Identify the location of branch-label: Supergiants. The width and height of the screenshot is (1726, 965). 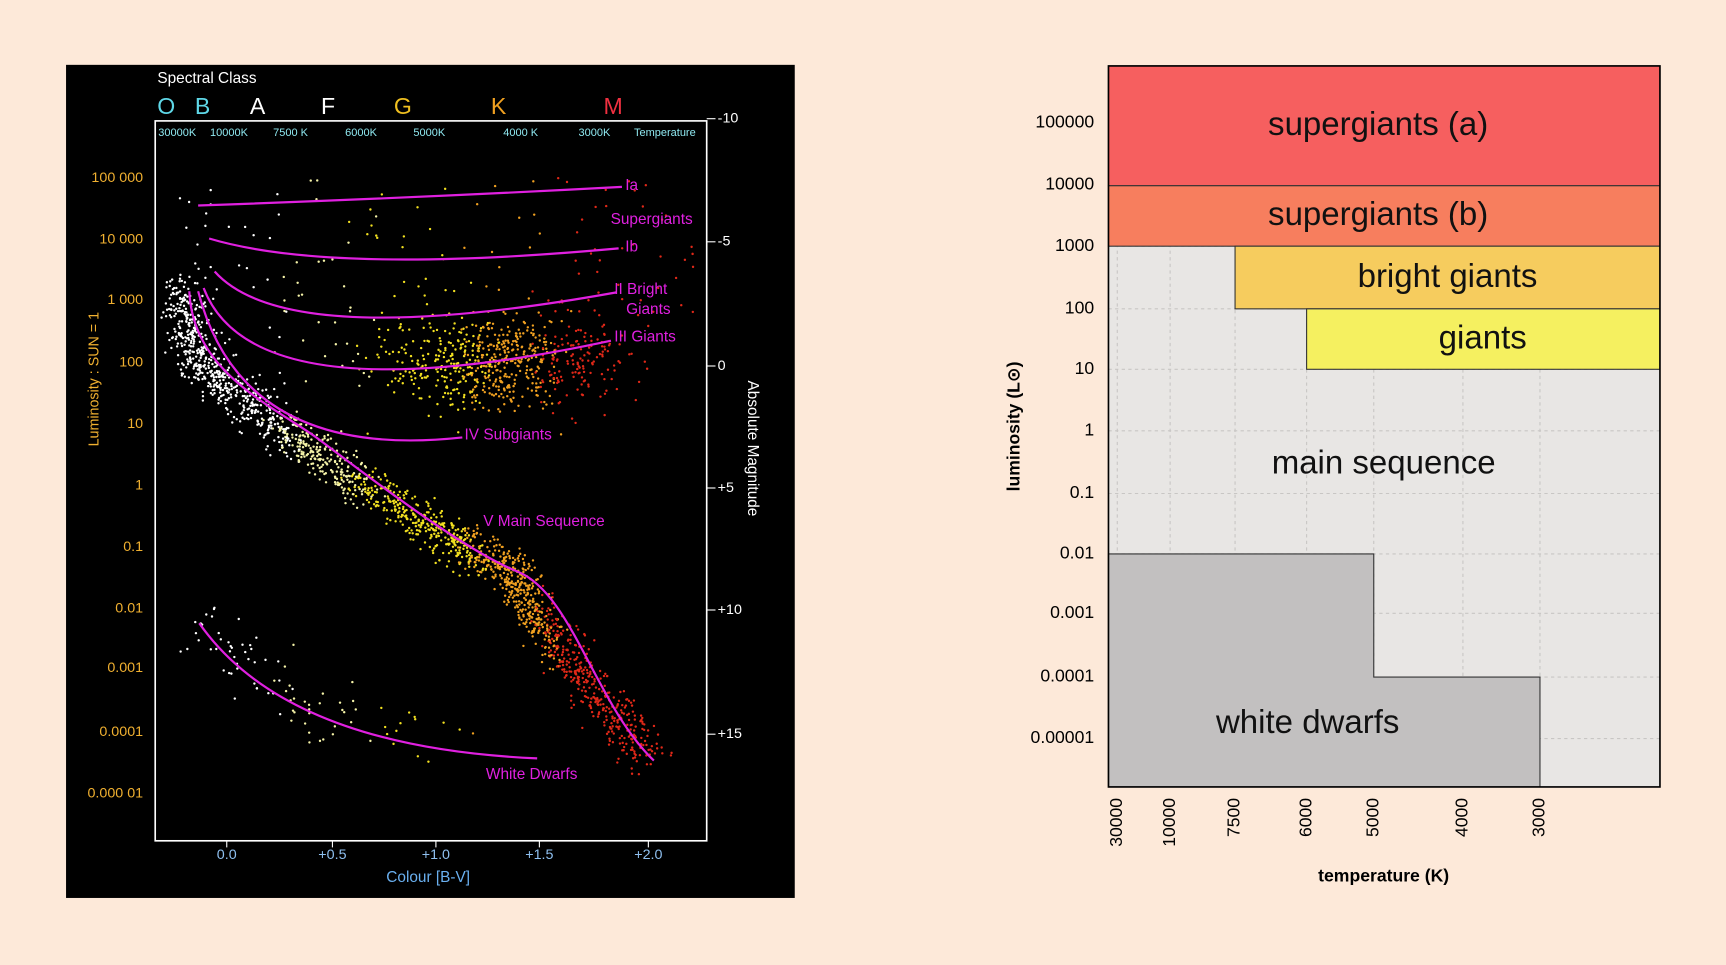
(652, 219).